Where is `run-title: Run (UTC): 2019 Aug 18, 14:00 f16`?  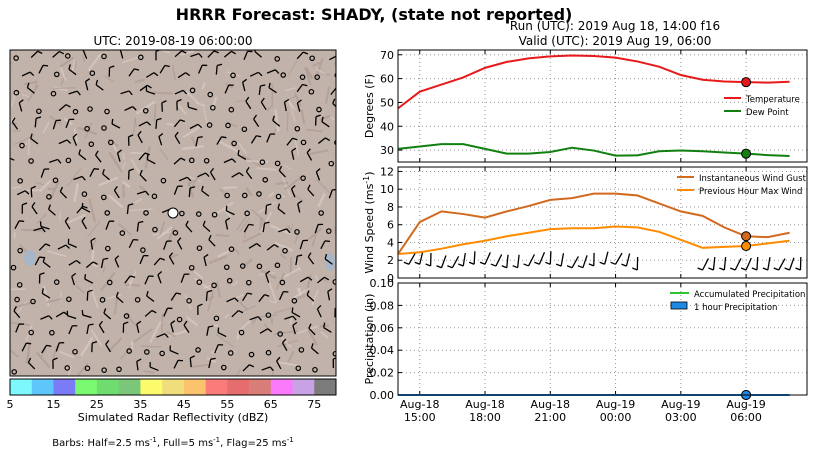
run-title: Run (UTC): 2019 Aug 18, 14:00 f16 is located at coordinates (615, 26).